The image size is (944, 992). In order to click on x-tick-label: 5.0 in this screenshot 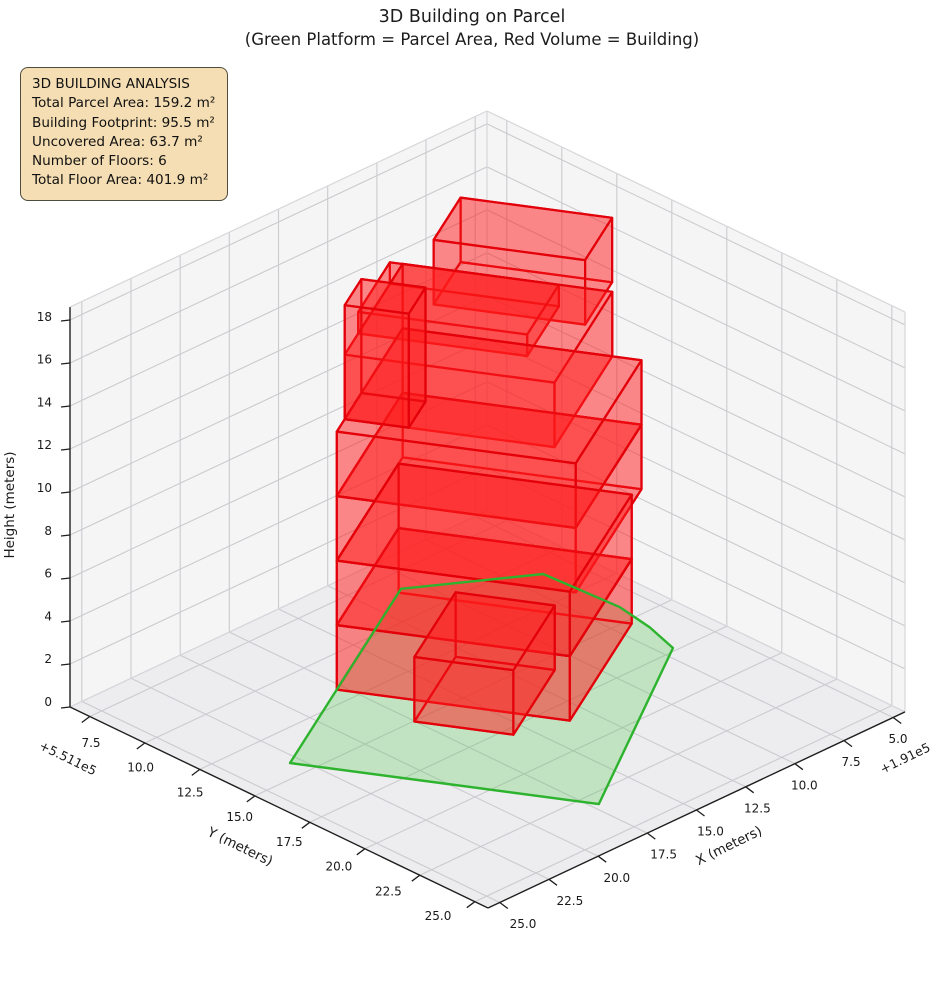, I will do `click(897, 739)`.